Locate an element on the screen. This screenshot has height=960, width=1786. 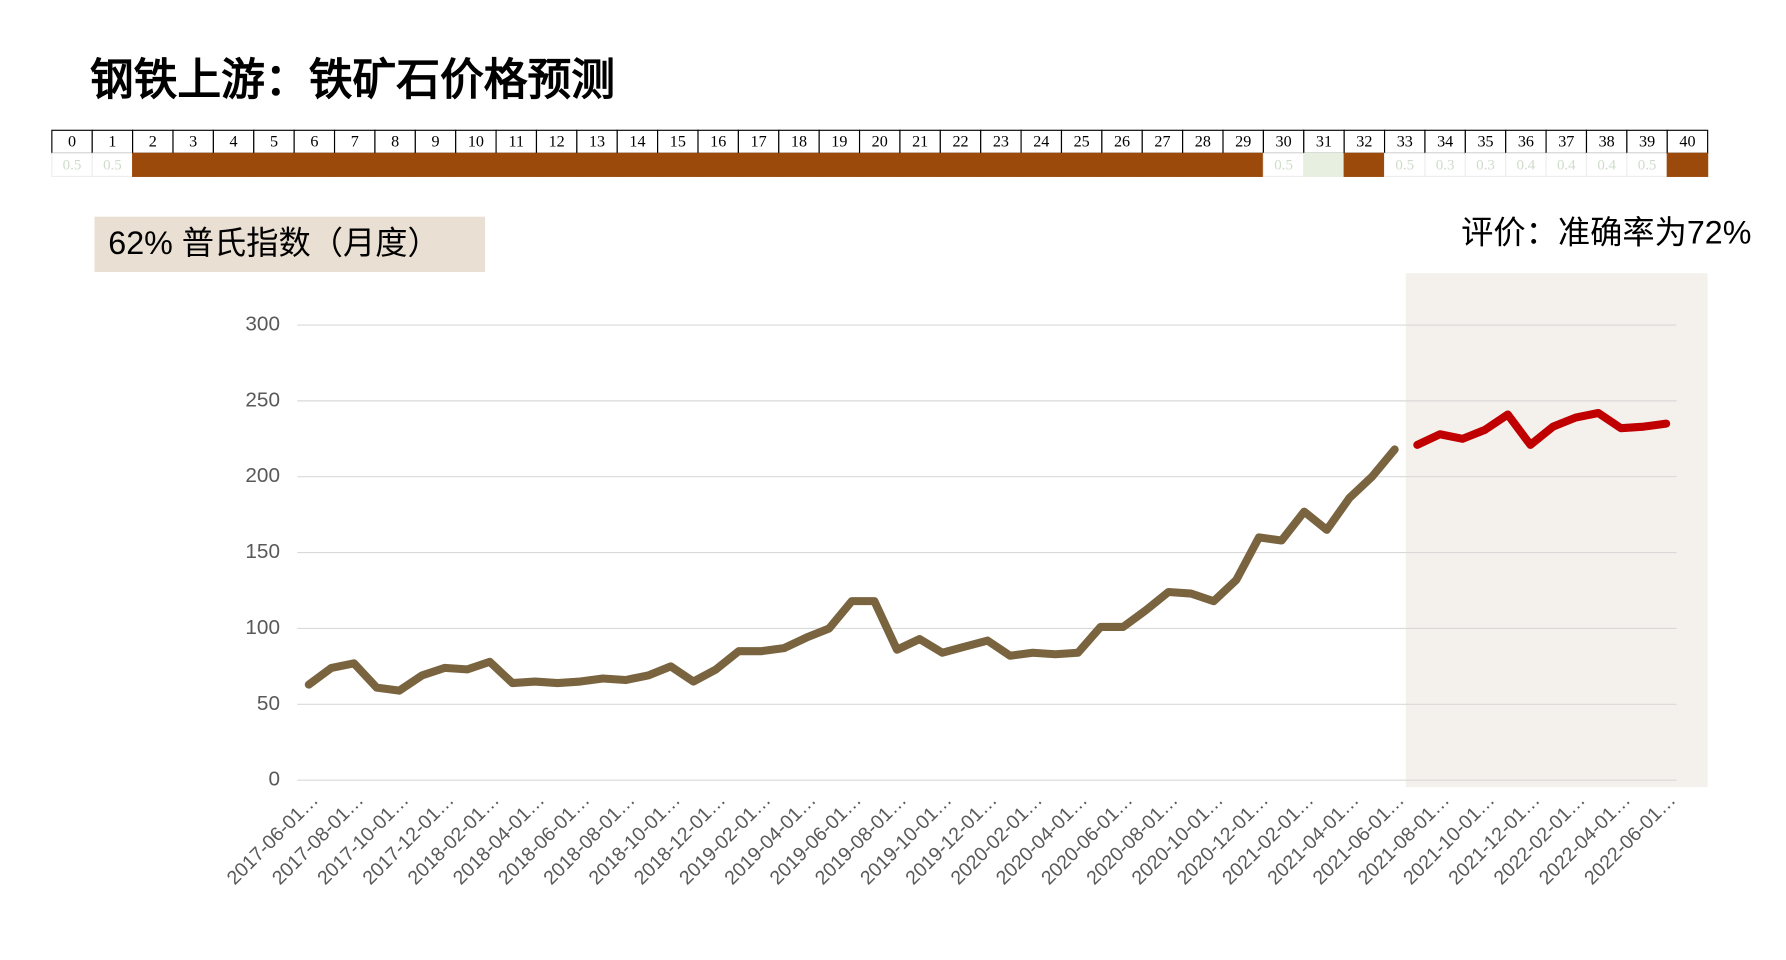
strip-index: 33 is located at coordinates (1405, 142).